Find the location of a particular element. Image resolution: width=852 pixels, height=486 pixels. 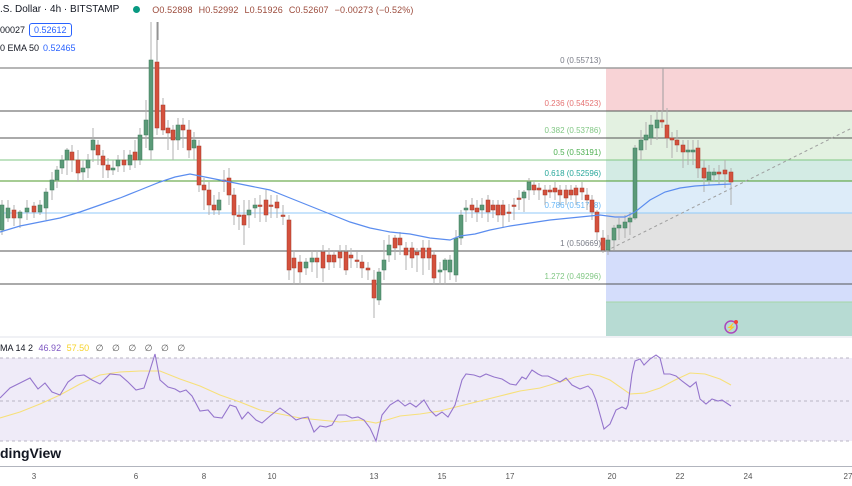

fib-label-0.786: 0.786 (0.51748) is located at coordinates (573, 205).